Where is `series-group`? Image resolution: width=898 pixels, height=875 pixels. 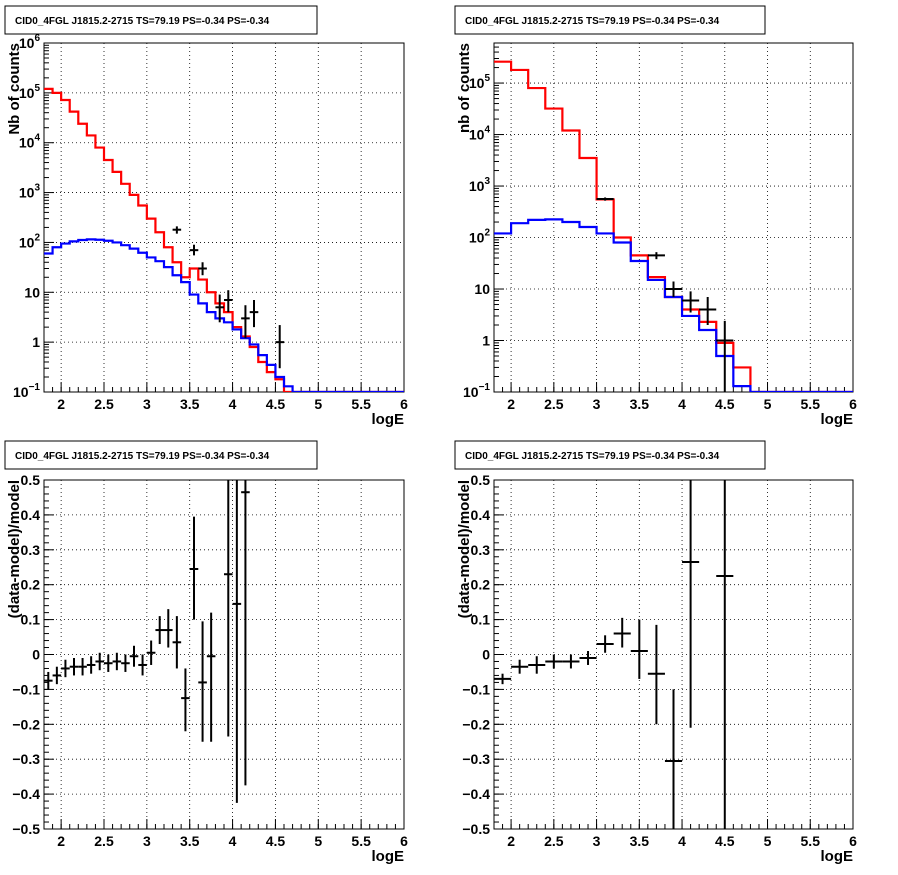 series-group is located at coordinates (147, 641).